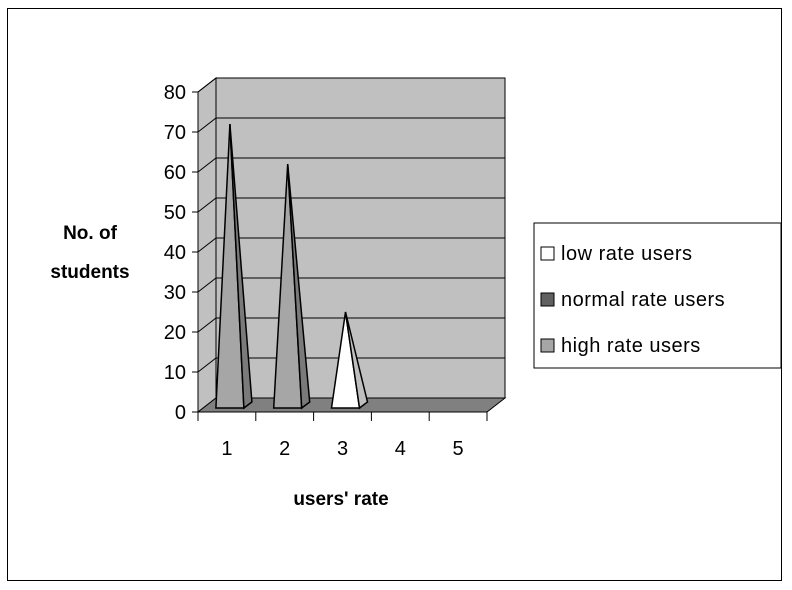 Image resolution: width=792 pixels, height=590 pixels. I want to click on legend-label: low rate users, so click(627, 254).